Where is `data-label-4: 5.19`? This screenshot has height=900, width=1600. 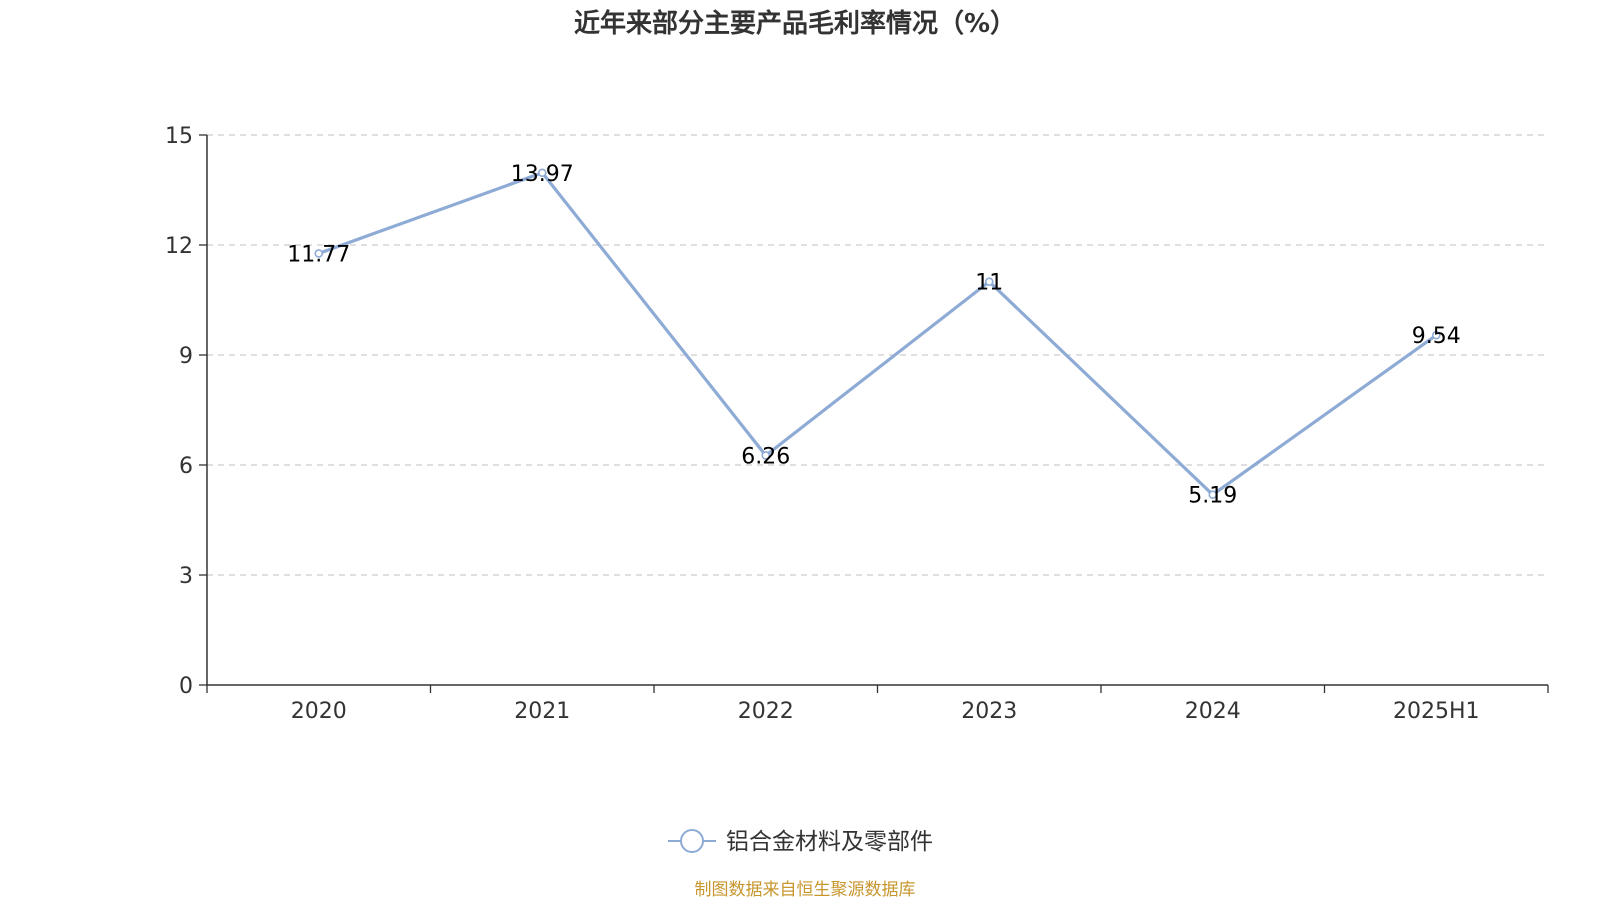 data-label-4: 5.19 is located at coordinates (1212, 496).